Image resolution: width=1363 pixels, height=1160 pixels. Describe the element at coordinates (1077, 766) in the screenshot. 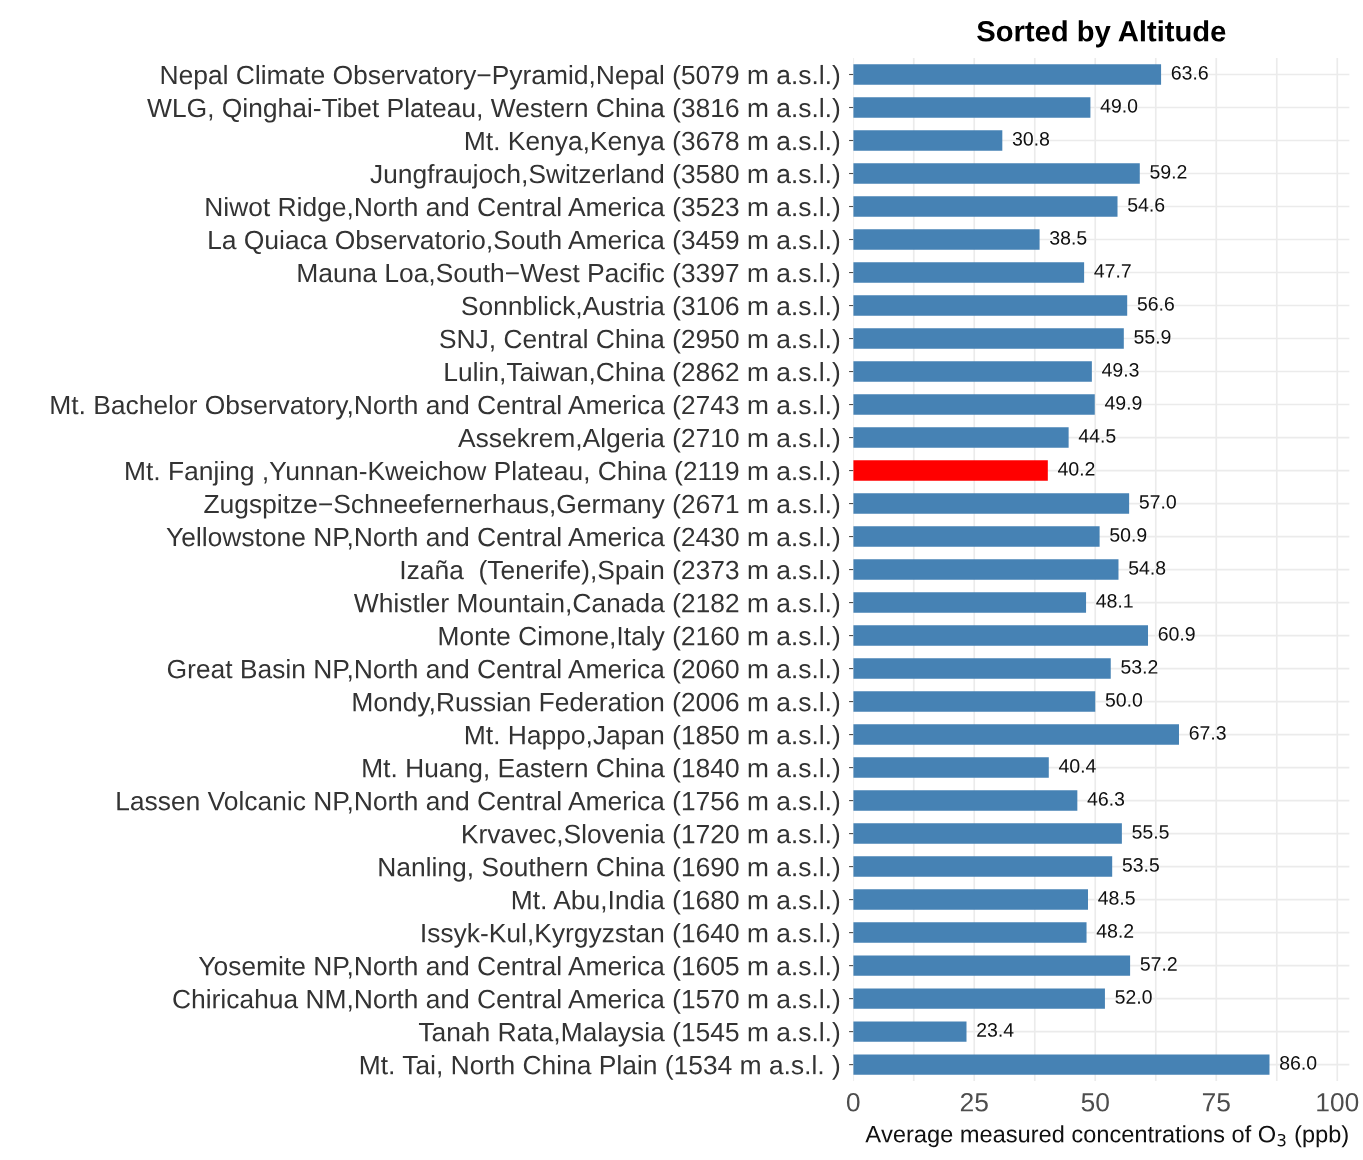

I see `data-label: 40.4` at that location.